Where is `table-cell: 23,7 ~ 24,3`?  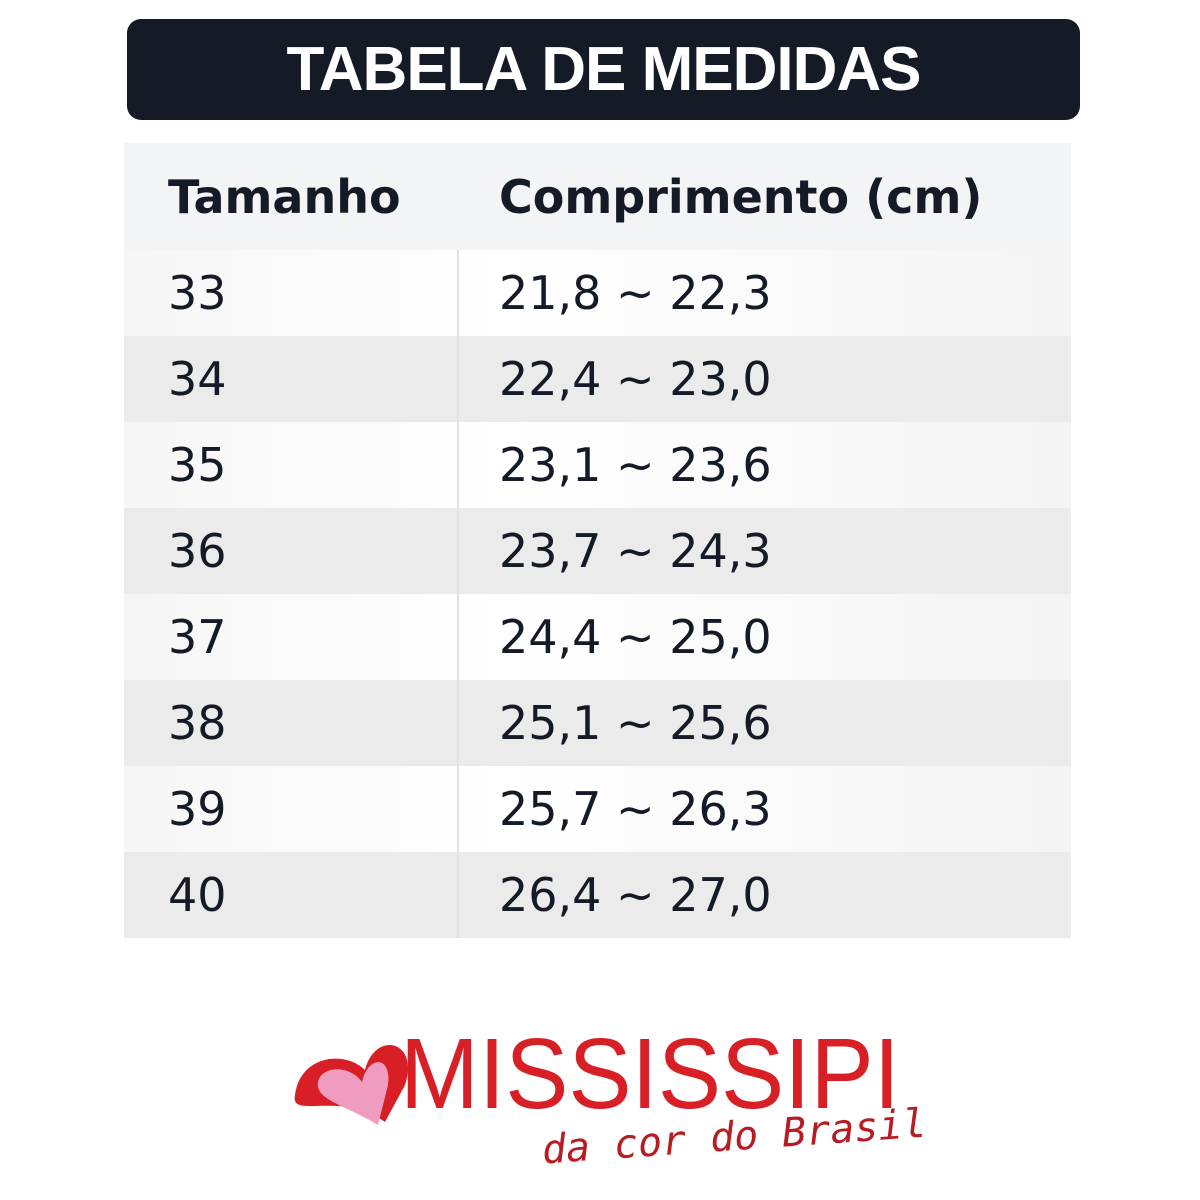 table-cell: 23,7 ~ 24,3 is located at coordinates (635, 551).